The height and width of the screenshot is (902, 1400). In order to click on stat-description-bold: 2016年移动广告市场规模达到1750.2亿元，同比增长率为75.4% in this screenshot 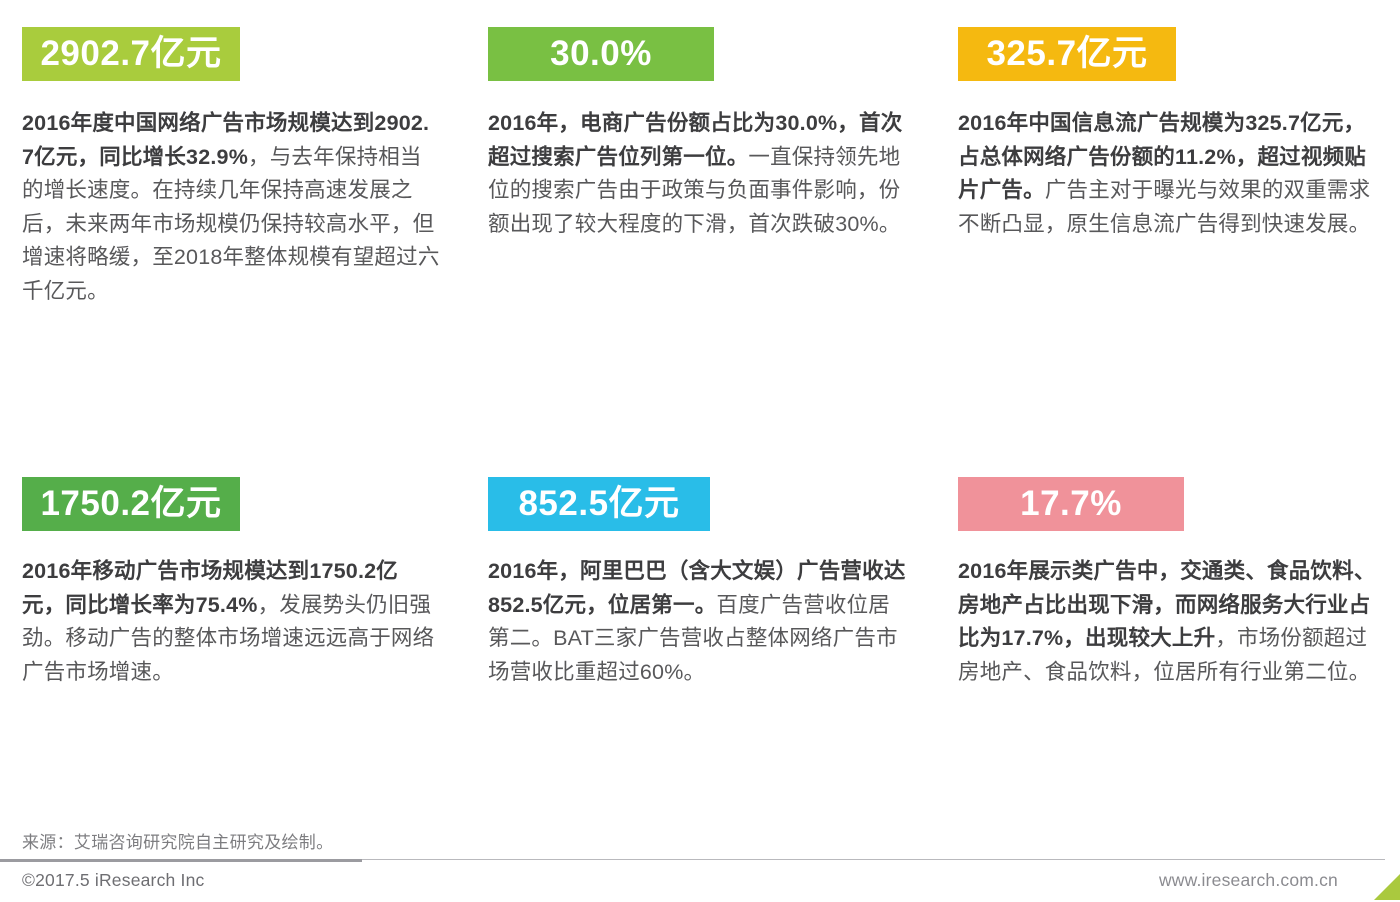, I will do `click(210, 588)`.